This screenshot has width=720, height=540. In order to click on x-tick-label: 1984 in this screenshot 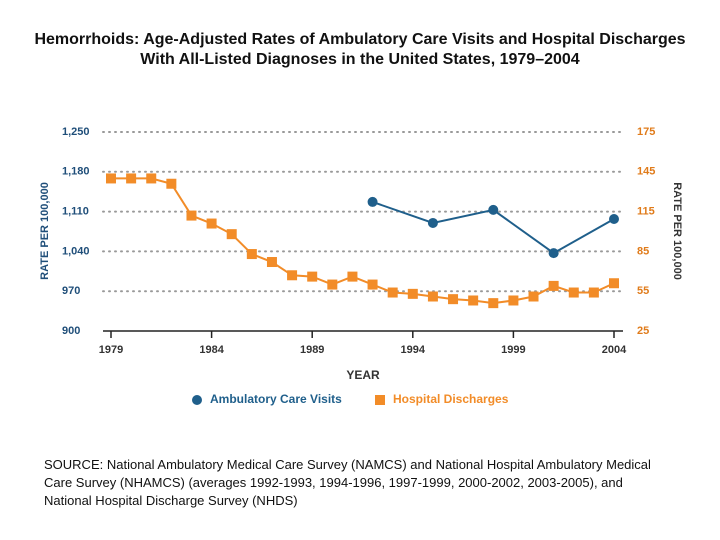, I will do `click(211, 350)`.